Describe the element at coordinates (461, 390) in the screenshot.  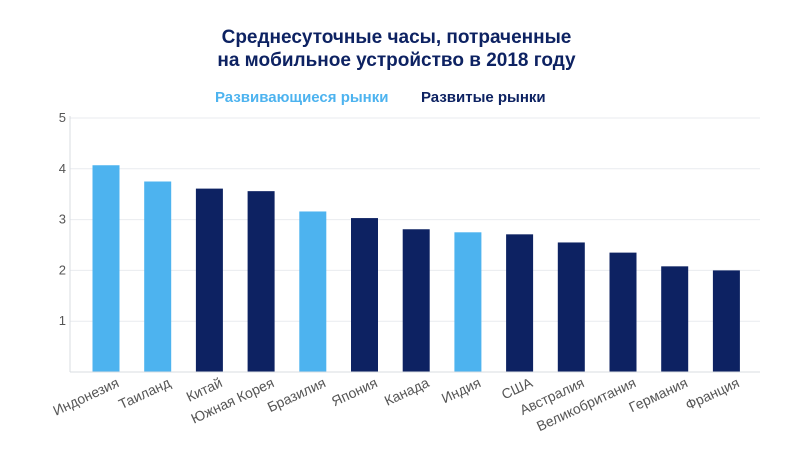
I see `x-tick-label: Индия` at that location.